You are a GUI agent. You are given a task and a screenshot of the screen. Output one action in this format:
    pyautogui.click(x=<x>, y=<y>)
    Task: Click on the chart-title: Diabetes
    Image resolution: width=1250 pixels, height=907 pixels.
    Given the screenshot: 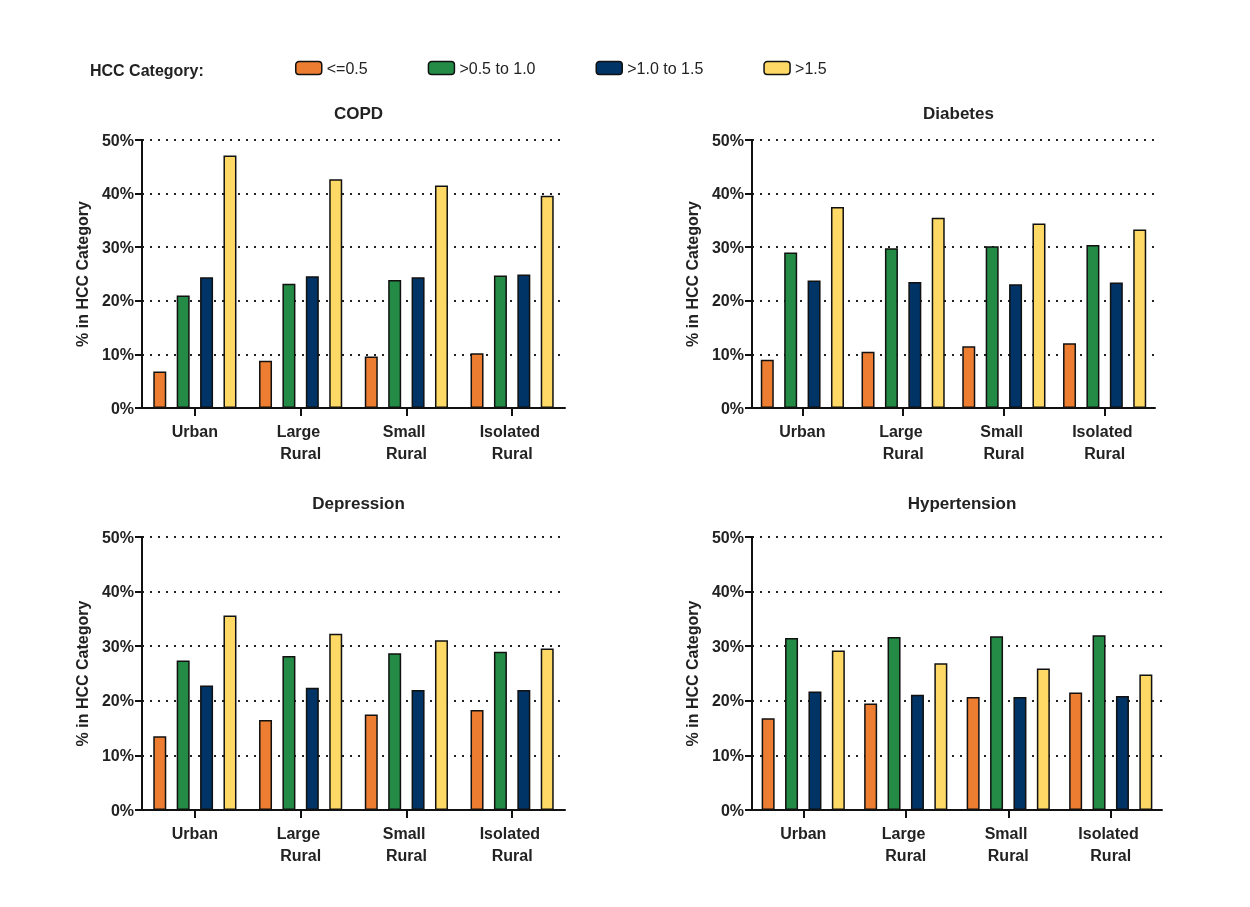 What is the action you would take?
    pyautogui.click(x=958, y=113)
    